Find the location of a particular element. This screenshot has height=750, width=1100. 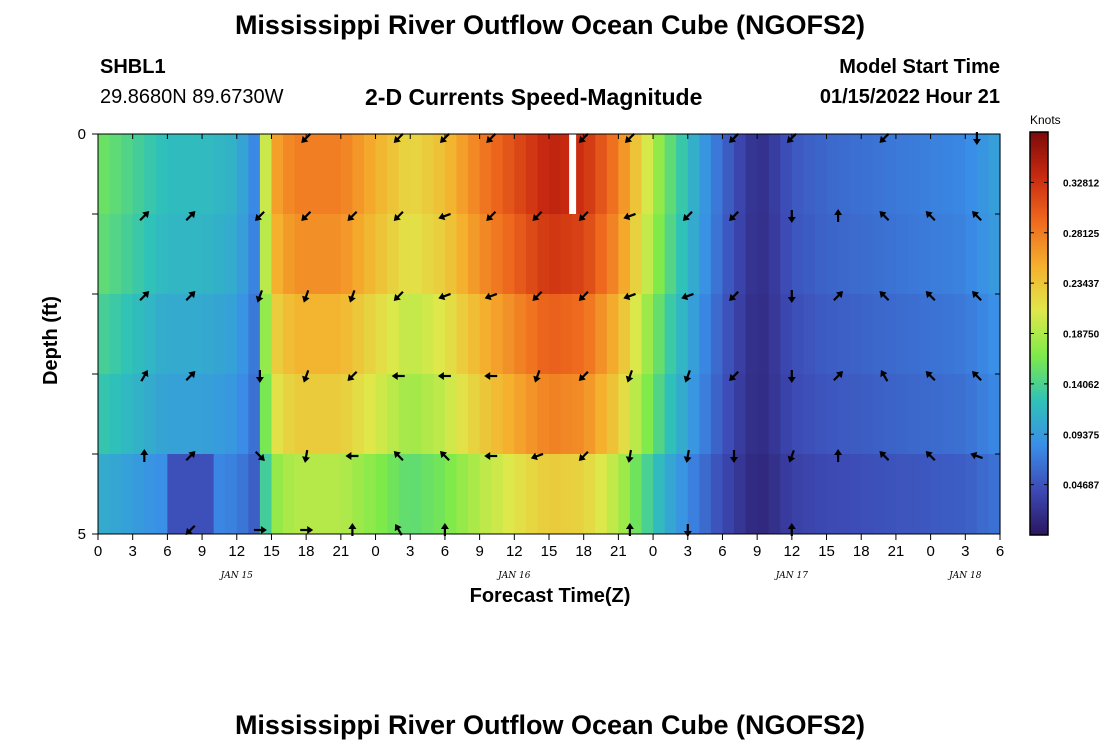

date-label: JAN 17 is located at coordinates (791, 576).